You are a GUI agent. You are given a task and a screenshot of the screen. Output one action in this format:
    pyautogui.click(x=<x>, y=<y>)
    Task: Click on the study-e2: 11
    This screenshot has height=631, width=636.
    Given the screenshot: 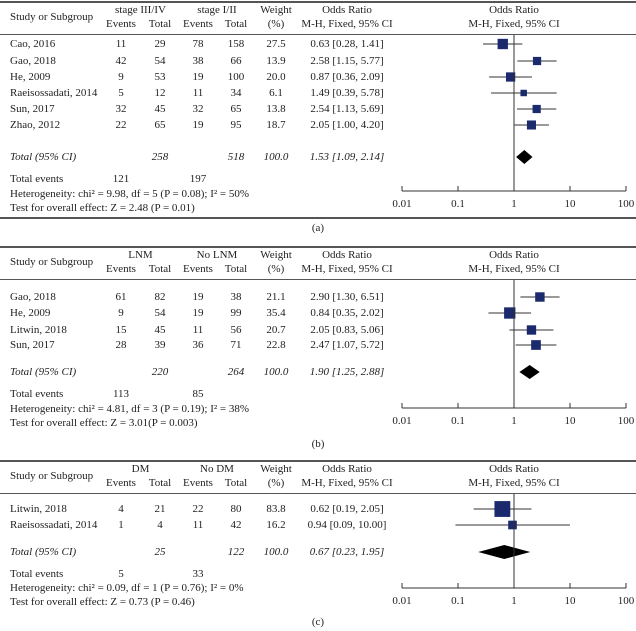 What is the action you would take?
    pyautogui.click(x=198, y=525)
    